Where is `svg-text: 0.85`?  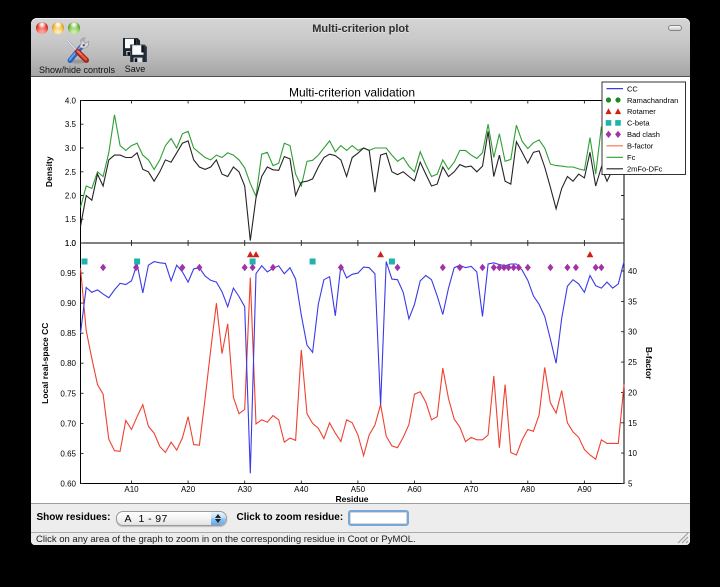 svg-text: 0.85 is located at coordinates (68, 333).